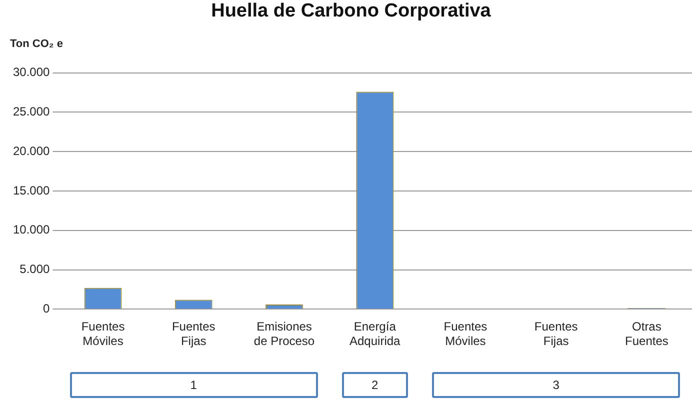 The image size is (692, 402). Describe the element at coordinates (556, 385) in the screenshot. I see `text: 3` at that location.